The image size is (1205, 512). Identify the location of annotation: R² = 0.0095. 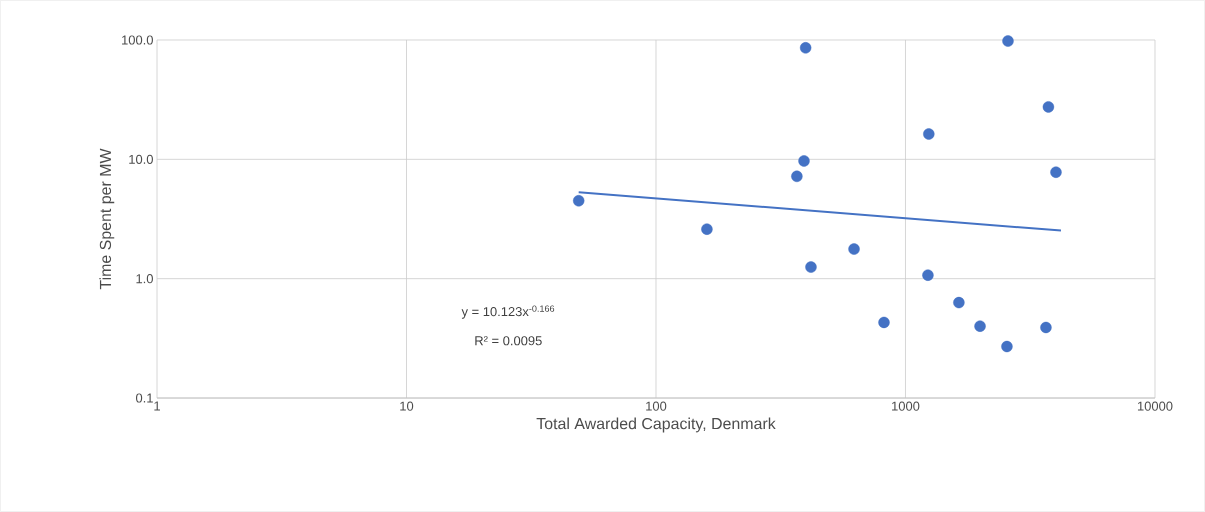
(508, 341).